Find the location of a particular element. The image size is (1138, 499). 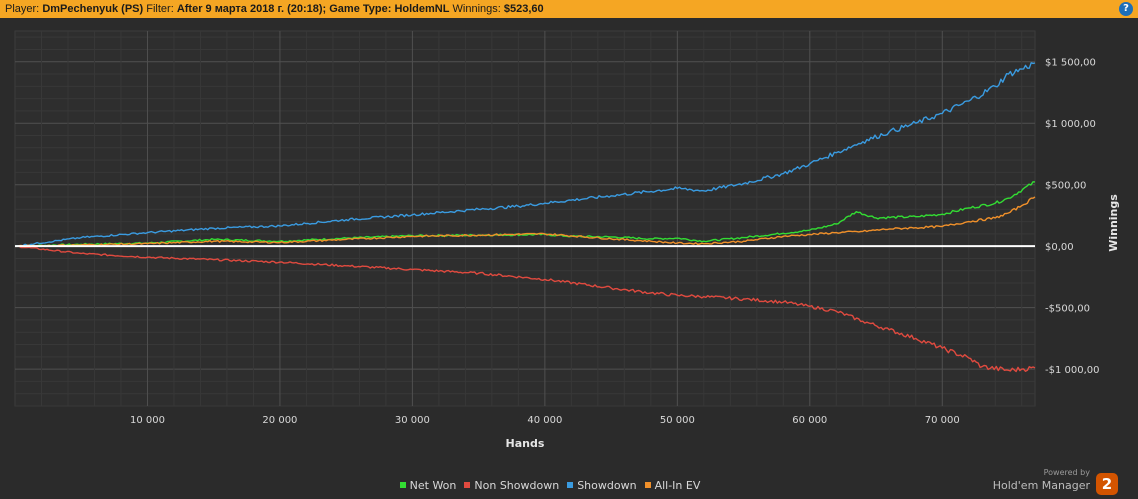

holdem-manager-brand: Powered by Hold'em Manager 2 is located at coordinates (1060, 482).